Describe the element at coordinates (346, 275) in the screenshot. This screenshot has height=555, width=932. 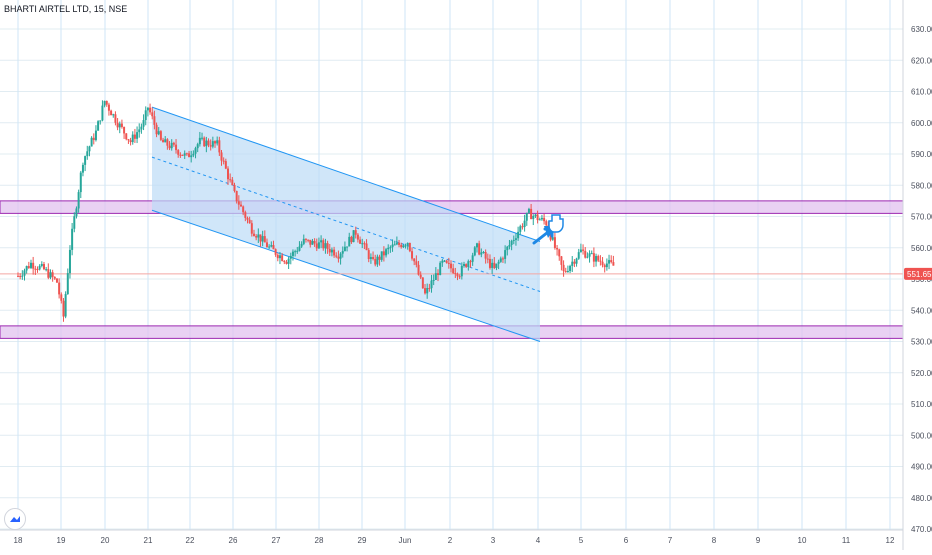
I see `channel-lower-line` at that location.